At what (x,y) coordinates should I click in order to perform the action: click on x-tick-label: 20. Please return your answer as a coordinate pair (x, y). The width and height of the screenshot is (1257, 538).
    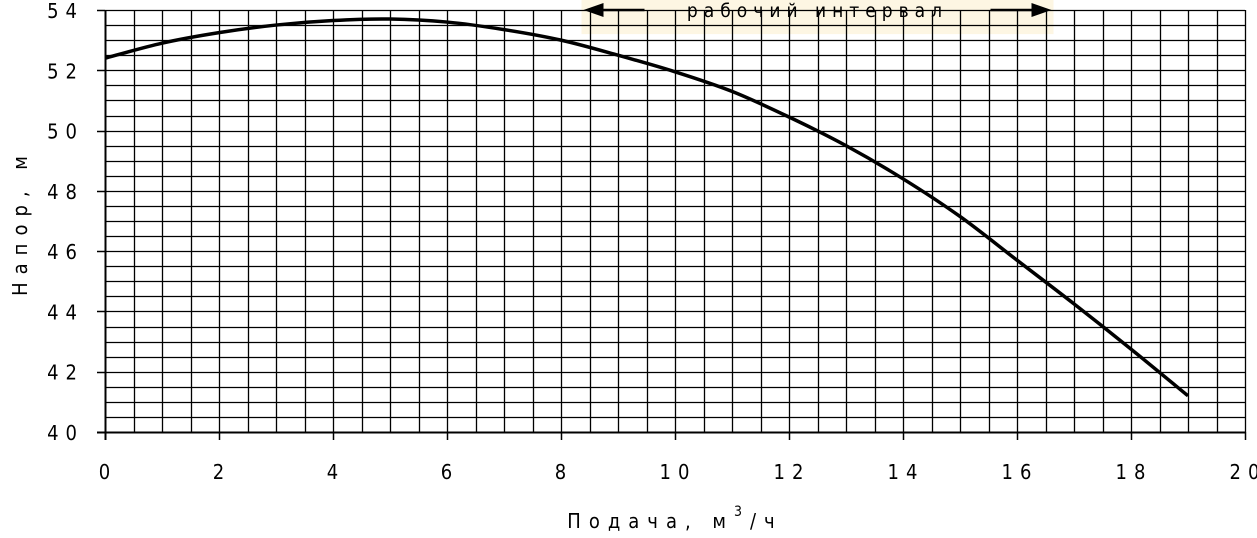
    Looking at the image, I should click on (1243, 472).